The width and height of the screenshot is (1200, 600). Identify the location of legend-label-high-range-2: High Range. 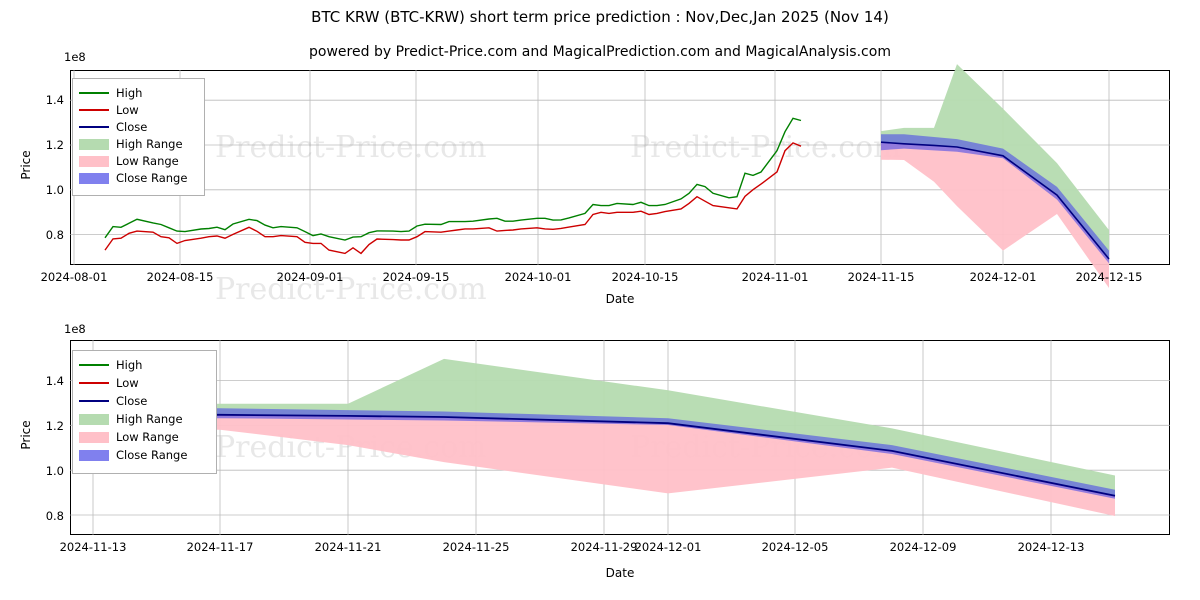
(149, 419).